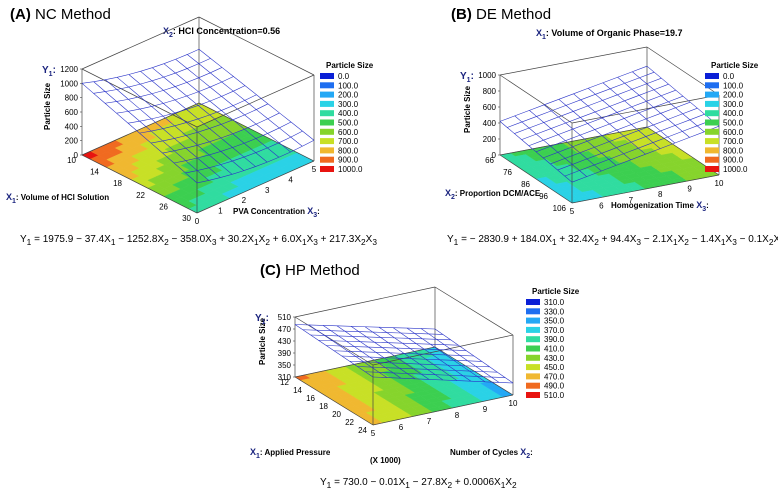 This screenshot has width=778, height=495. I want to click on z-tick-label: 390, so click(285, 353).